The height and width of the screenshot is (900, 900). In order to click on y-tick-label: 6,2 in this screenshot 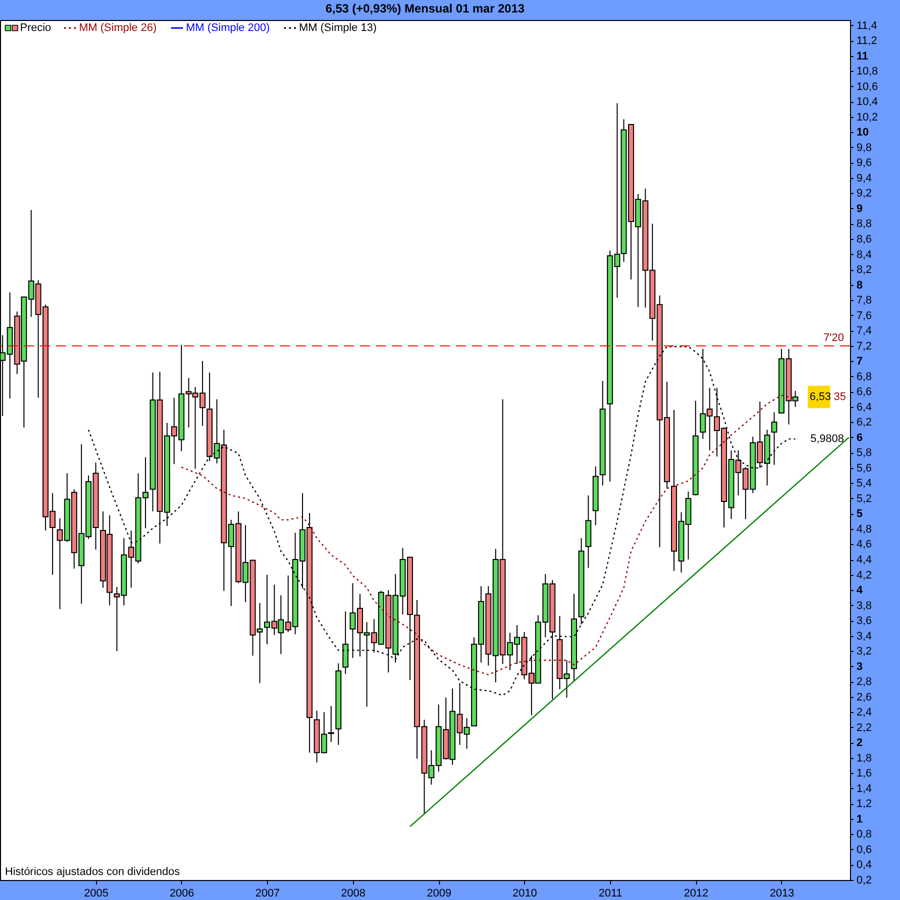, I will do `click(864, 422)`.